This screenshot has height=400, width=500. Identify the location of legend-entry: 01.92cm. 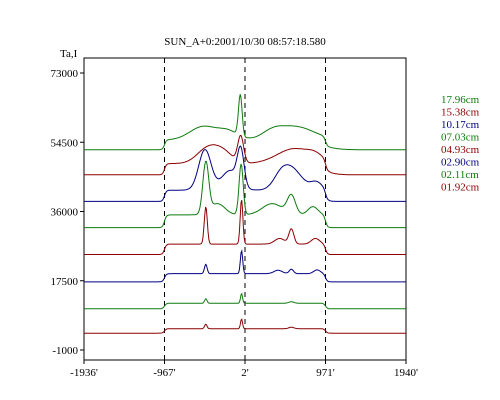
(460, 188).